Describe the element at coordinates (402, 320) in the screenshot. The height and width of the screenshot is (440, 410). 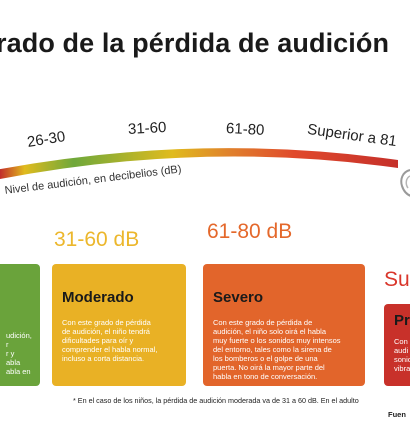
I see `card-profundo-title: Pr` at that location.